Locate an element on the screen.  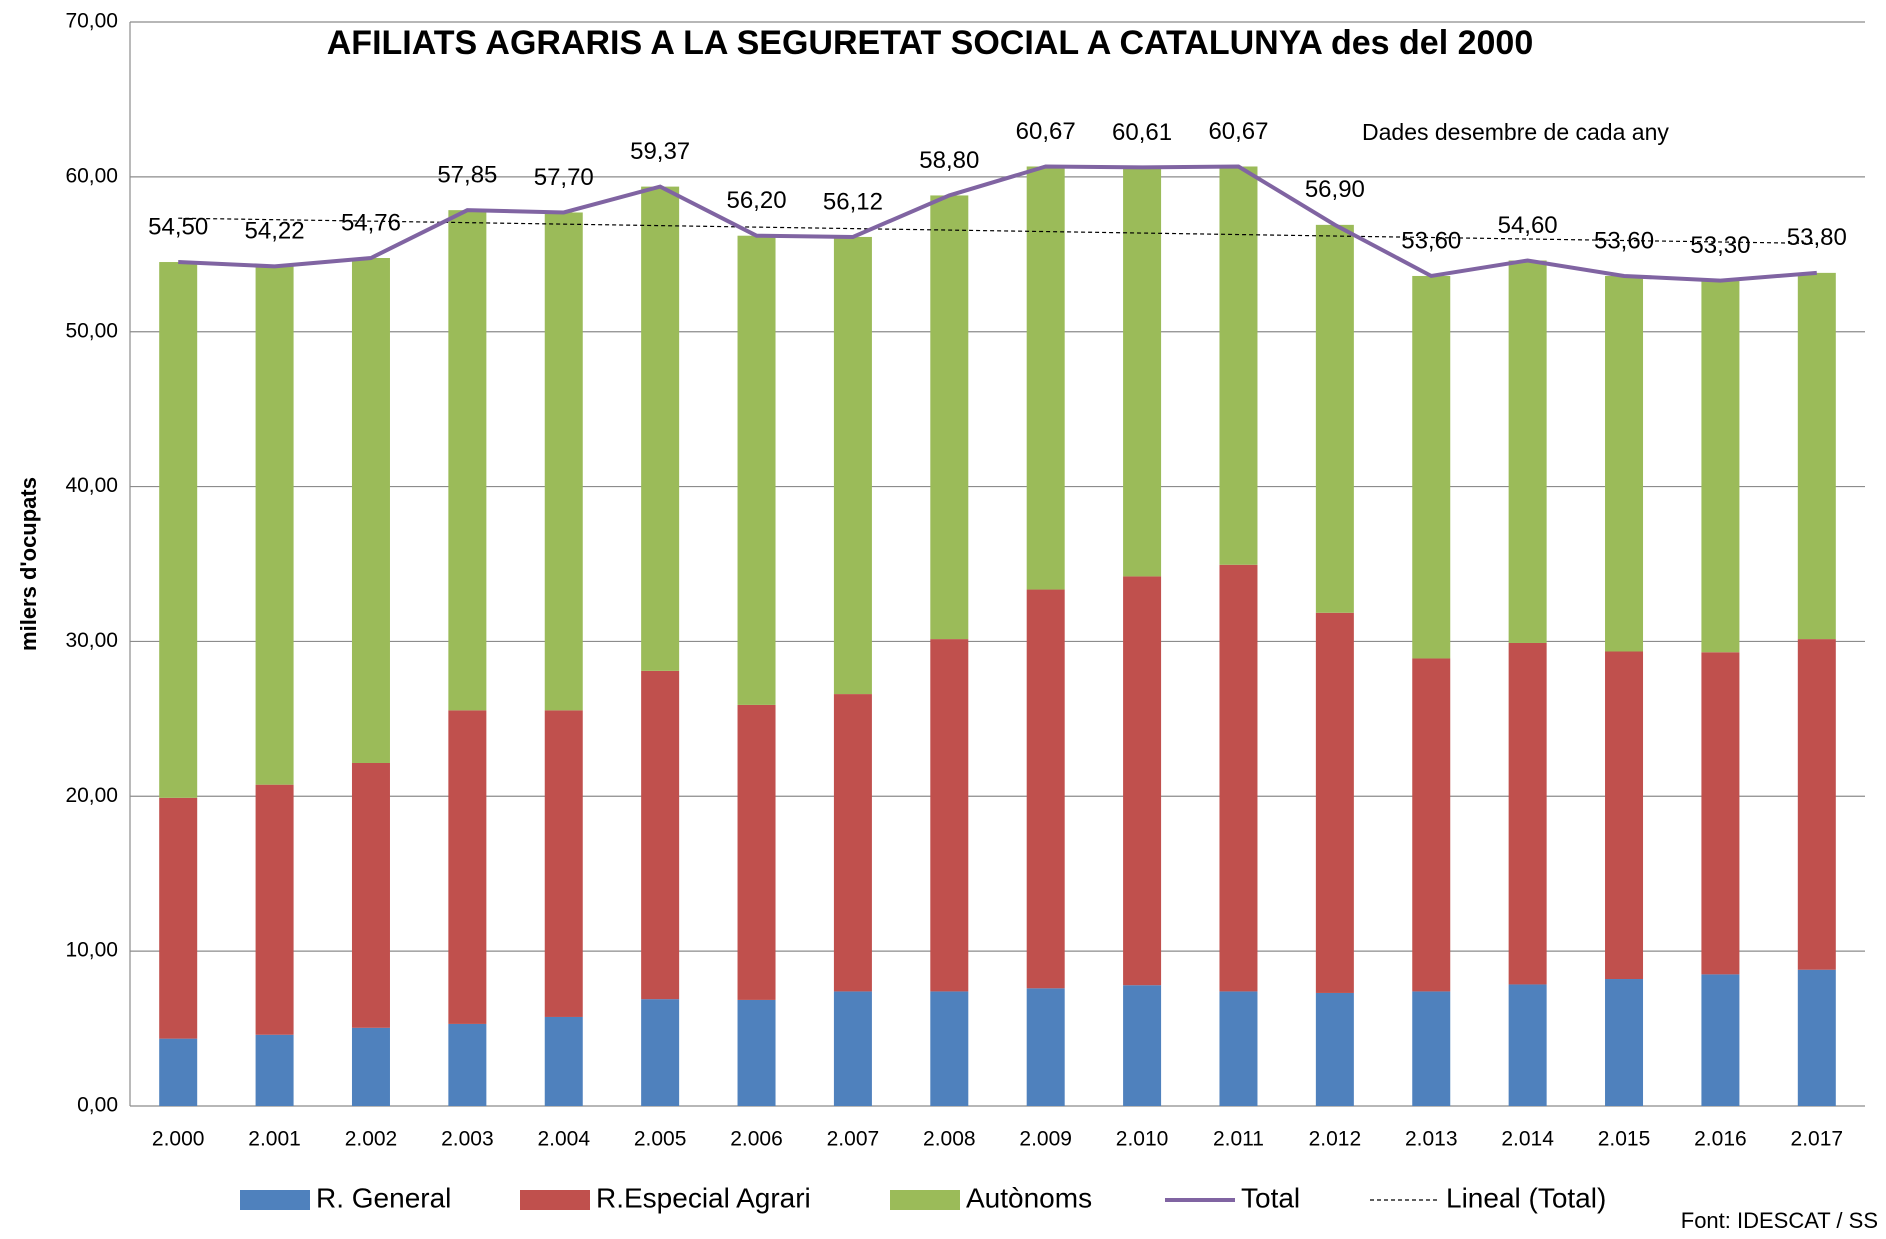
y-tick-label: 70,00 is located at coordinates (91, 21).